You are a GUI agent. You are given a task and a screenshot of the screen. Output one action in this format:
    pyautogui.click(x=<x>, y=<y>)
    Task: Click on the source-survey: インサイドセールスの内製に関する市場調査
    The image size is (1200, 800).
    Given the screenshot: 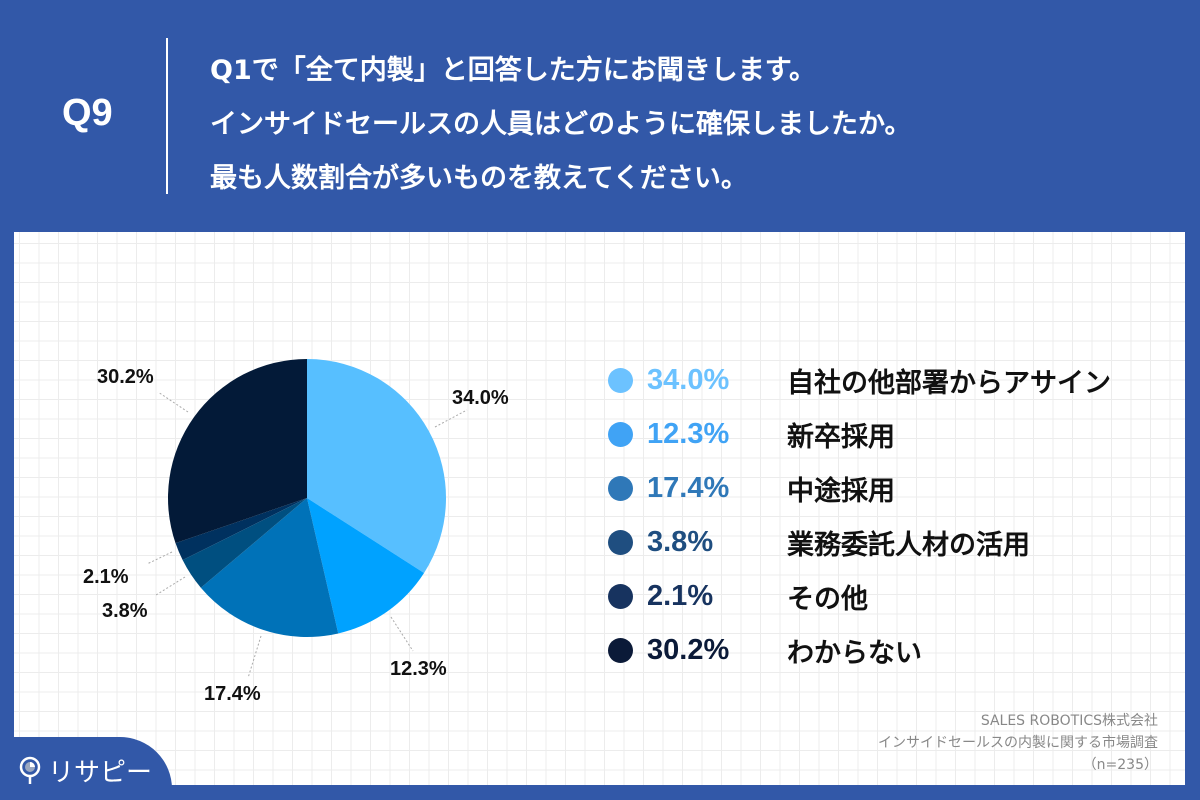 What is the action you would take?
    pyautogui.click(x=1018, y=743)
    